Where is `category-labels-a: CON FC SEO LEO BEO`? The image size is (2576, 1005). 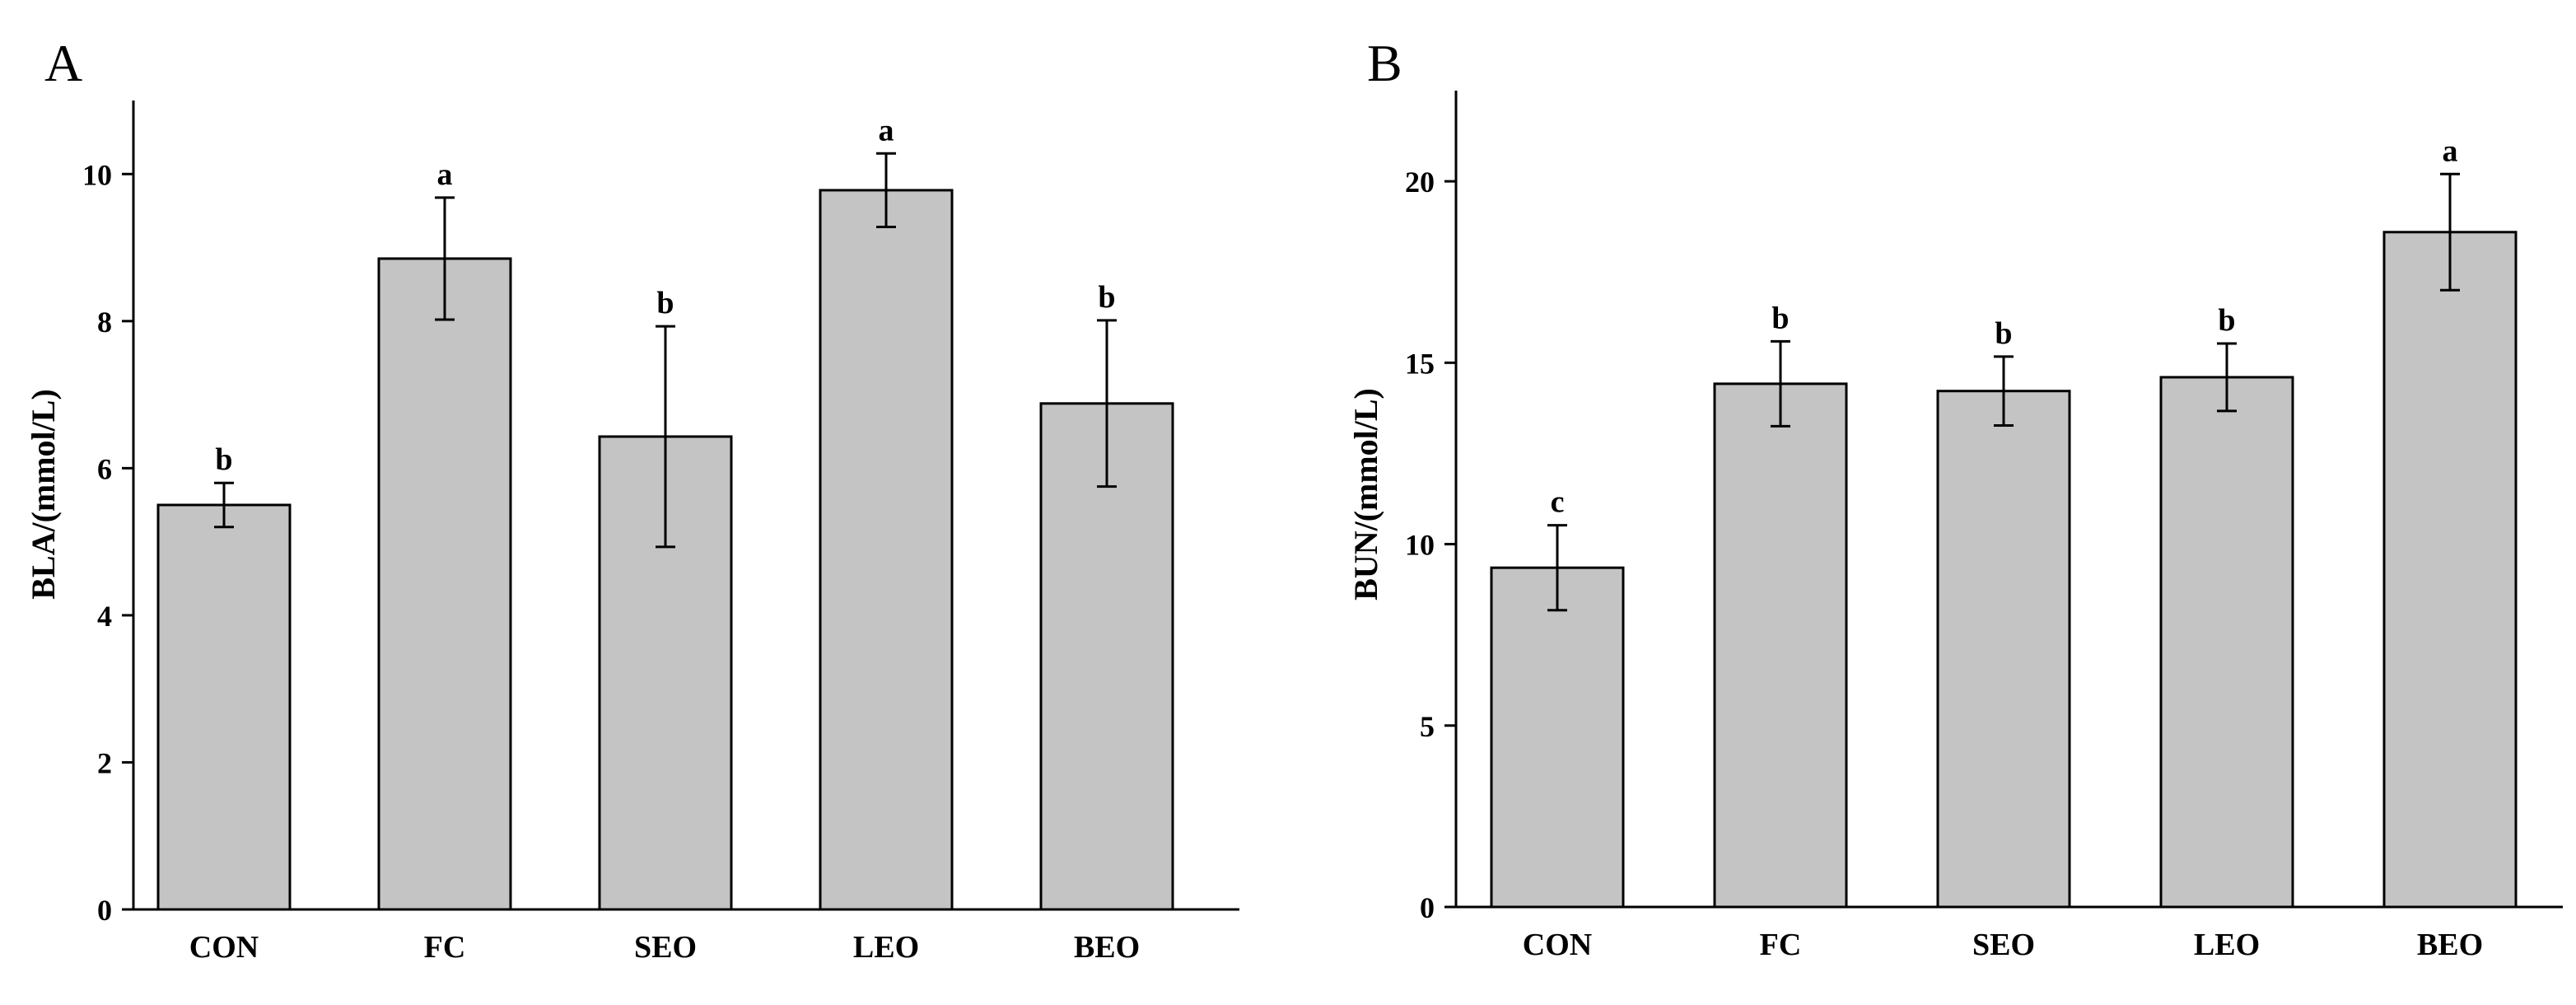 category-labels-a: CON FC SEO LEO BEO is located at coordinates (664, 947).